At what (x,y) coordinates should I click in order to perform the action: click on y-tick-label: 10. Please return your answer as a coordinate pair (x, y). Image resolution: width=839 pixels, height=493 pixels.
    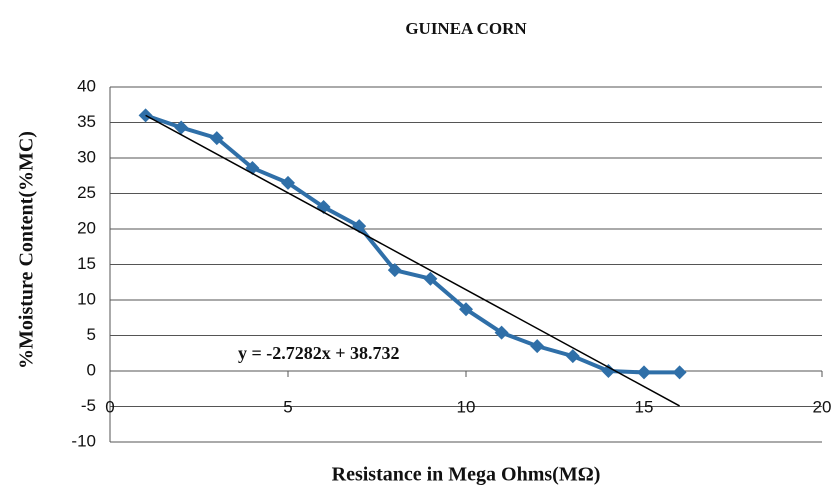
    Looking at the image, I should click on (86, 298).